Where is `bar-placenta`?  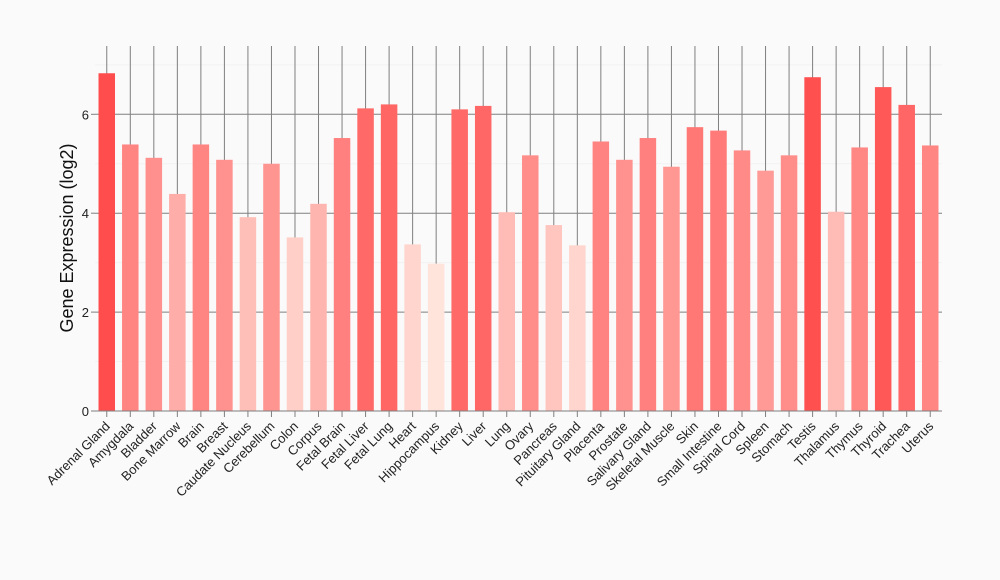 bar-placenta is located at coordinates (601, 276).